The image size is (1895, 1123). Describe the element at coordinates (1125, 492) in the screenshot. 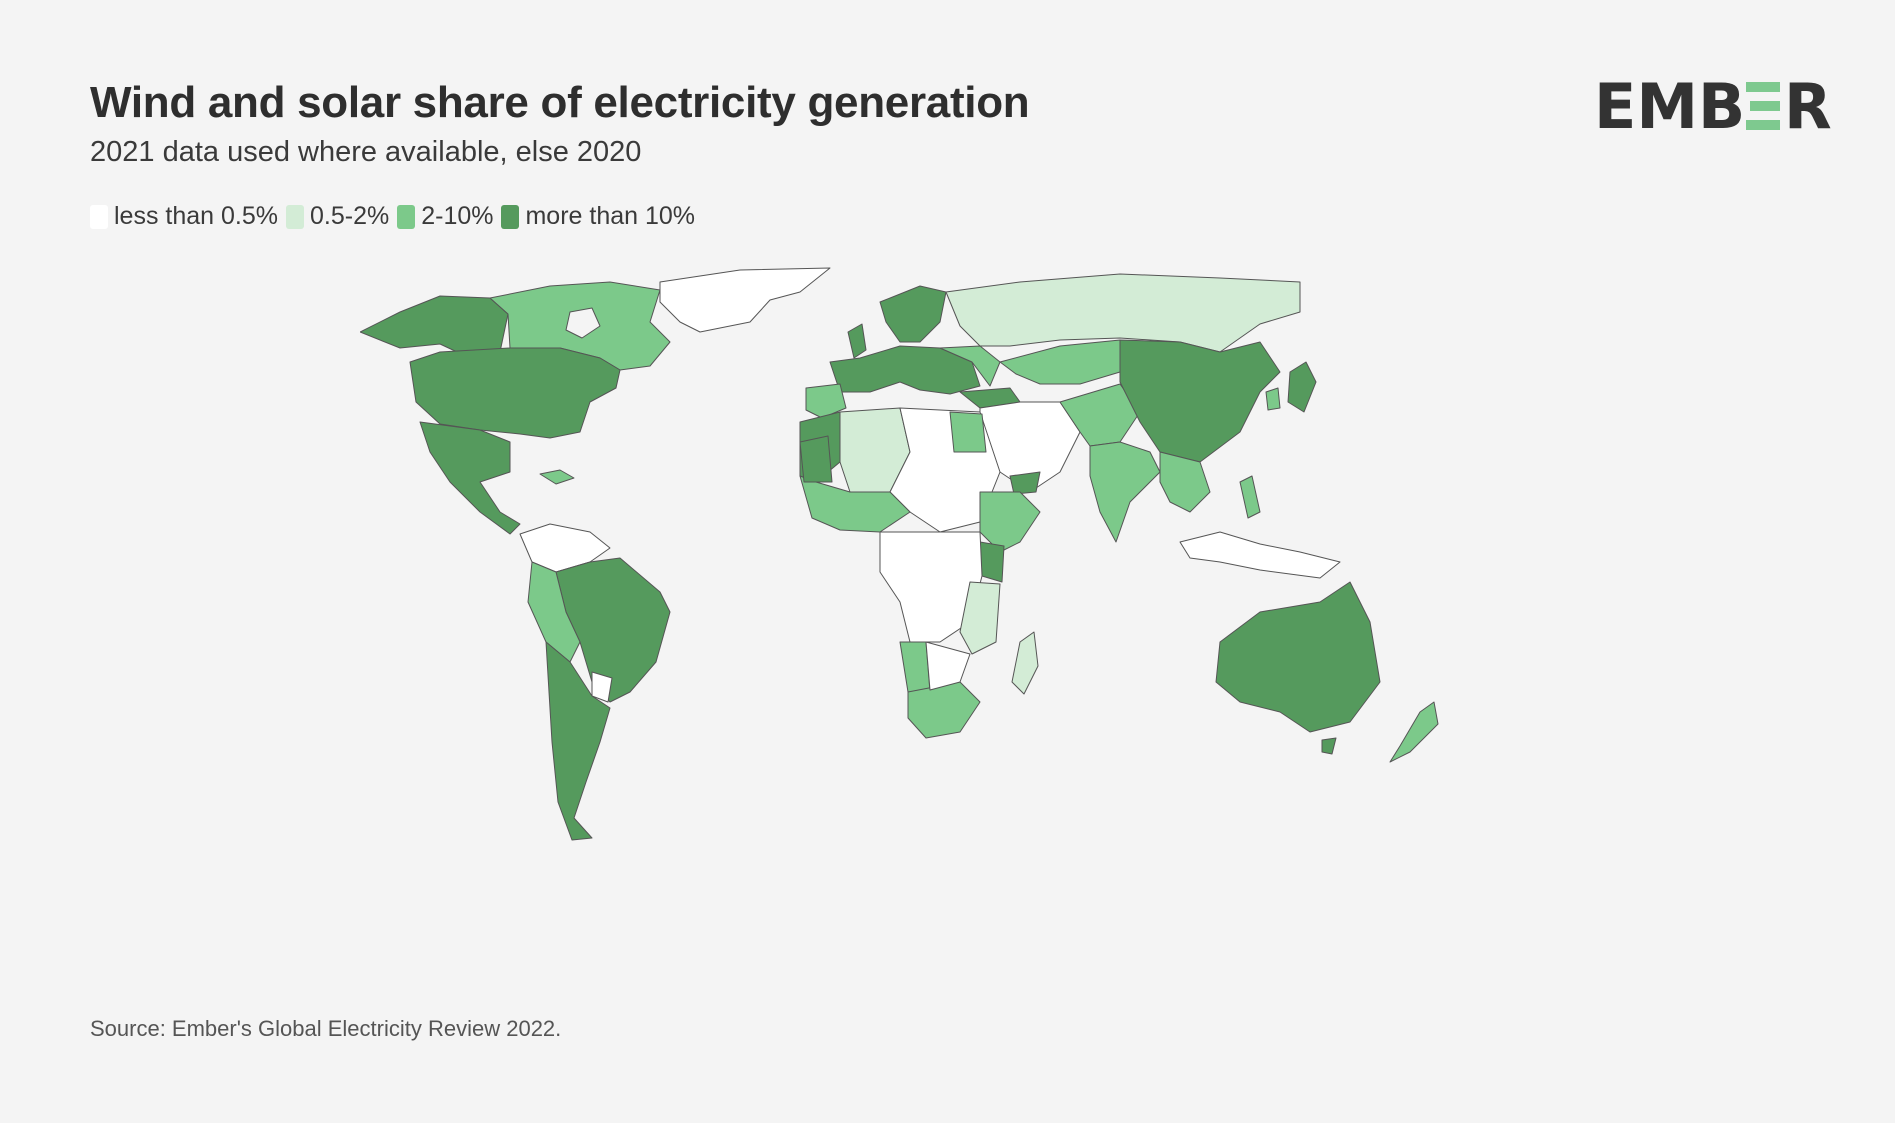

I see `region-india` at that location.